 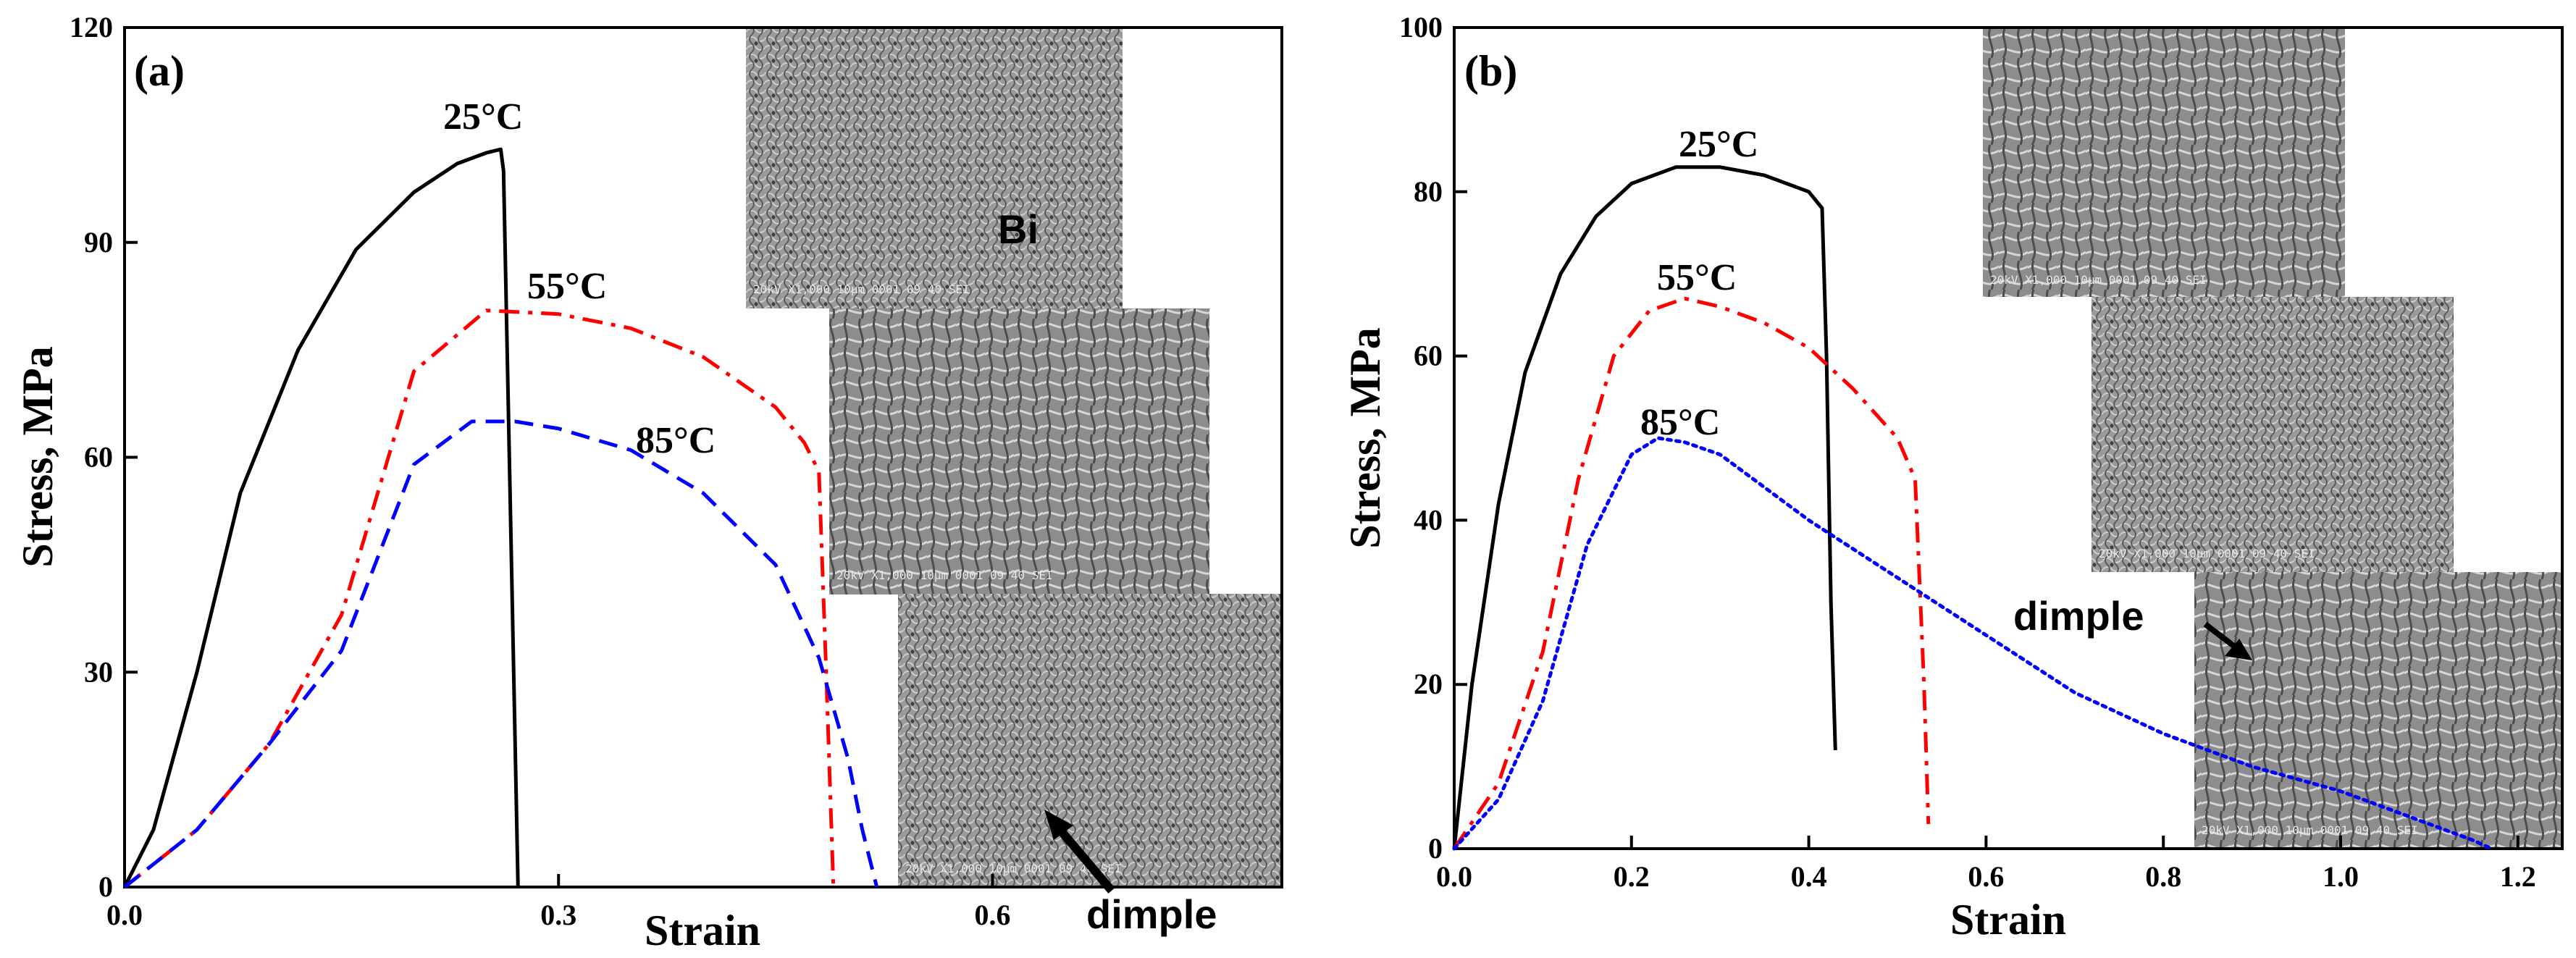 What do you see at coordinates (98, 671) in the screenshot?
I see `y-tick-label-a-1: 30` at bounding box center [98, 671].